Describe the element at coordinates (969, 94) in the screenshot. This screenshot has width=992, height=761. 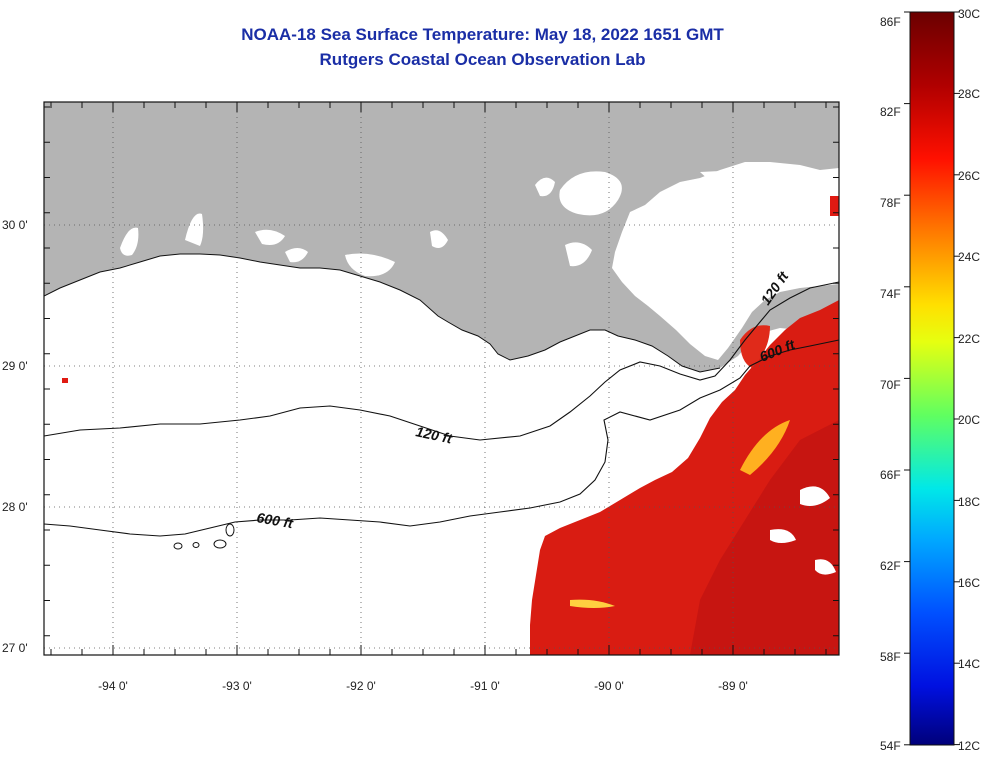
I see `colorbar-c-label: 28C` at that location.